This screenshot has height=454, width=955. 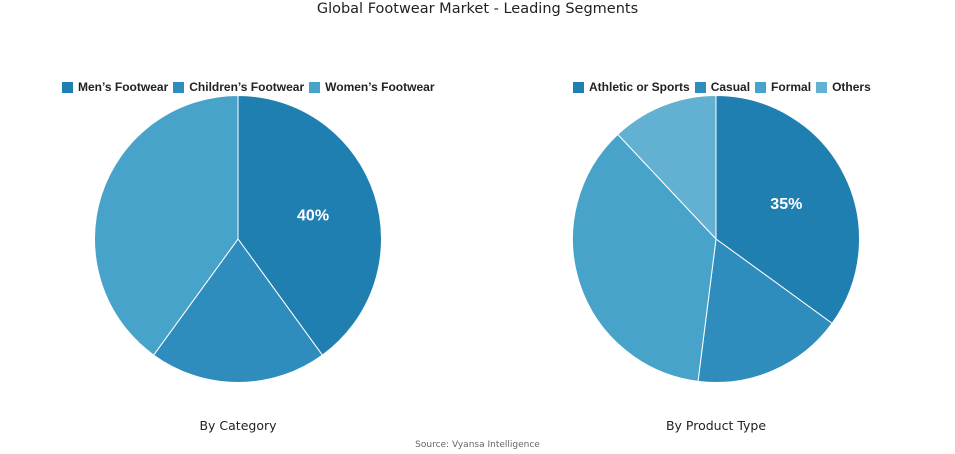 I want to click on legend-label: Athletic or Sports, so click(x=639, y=87).